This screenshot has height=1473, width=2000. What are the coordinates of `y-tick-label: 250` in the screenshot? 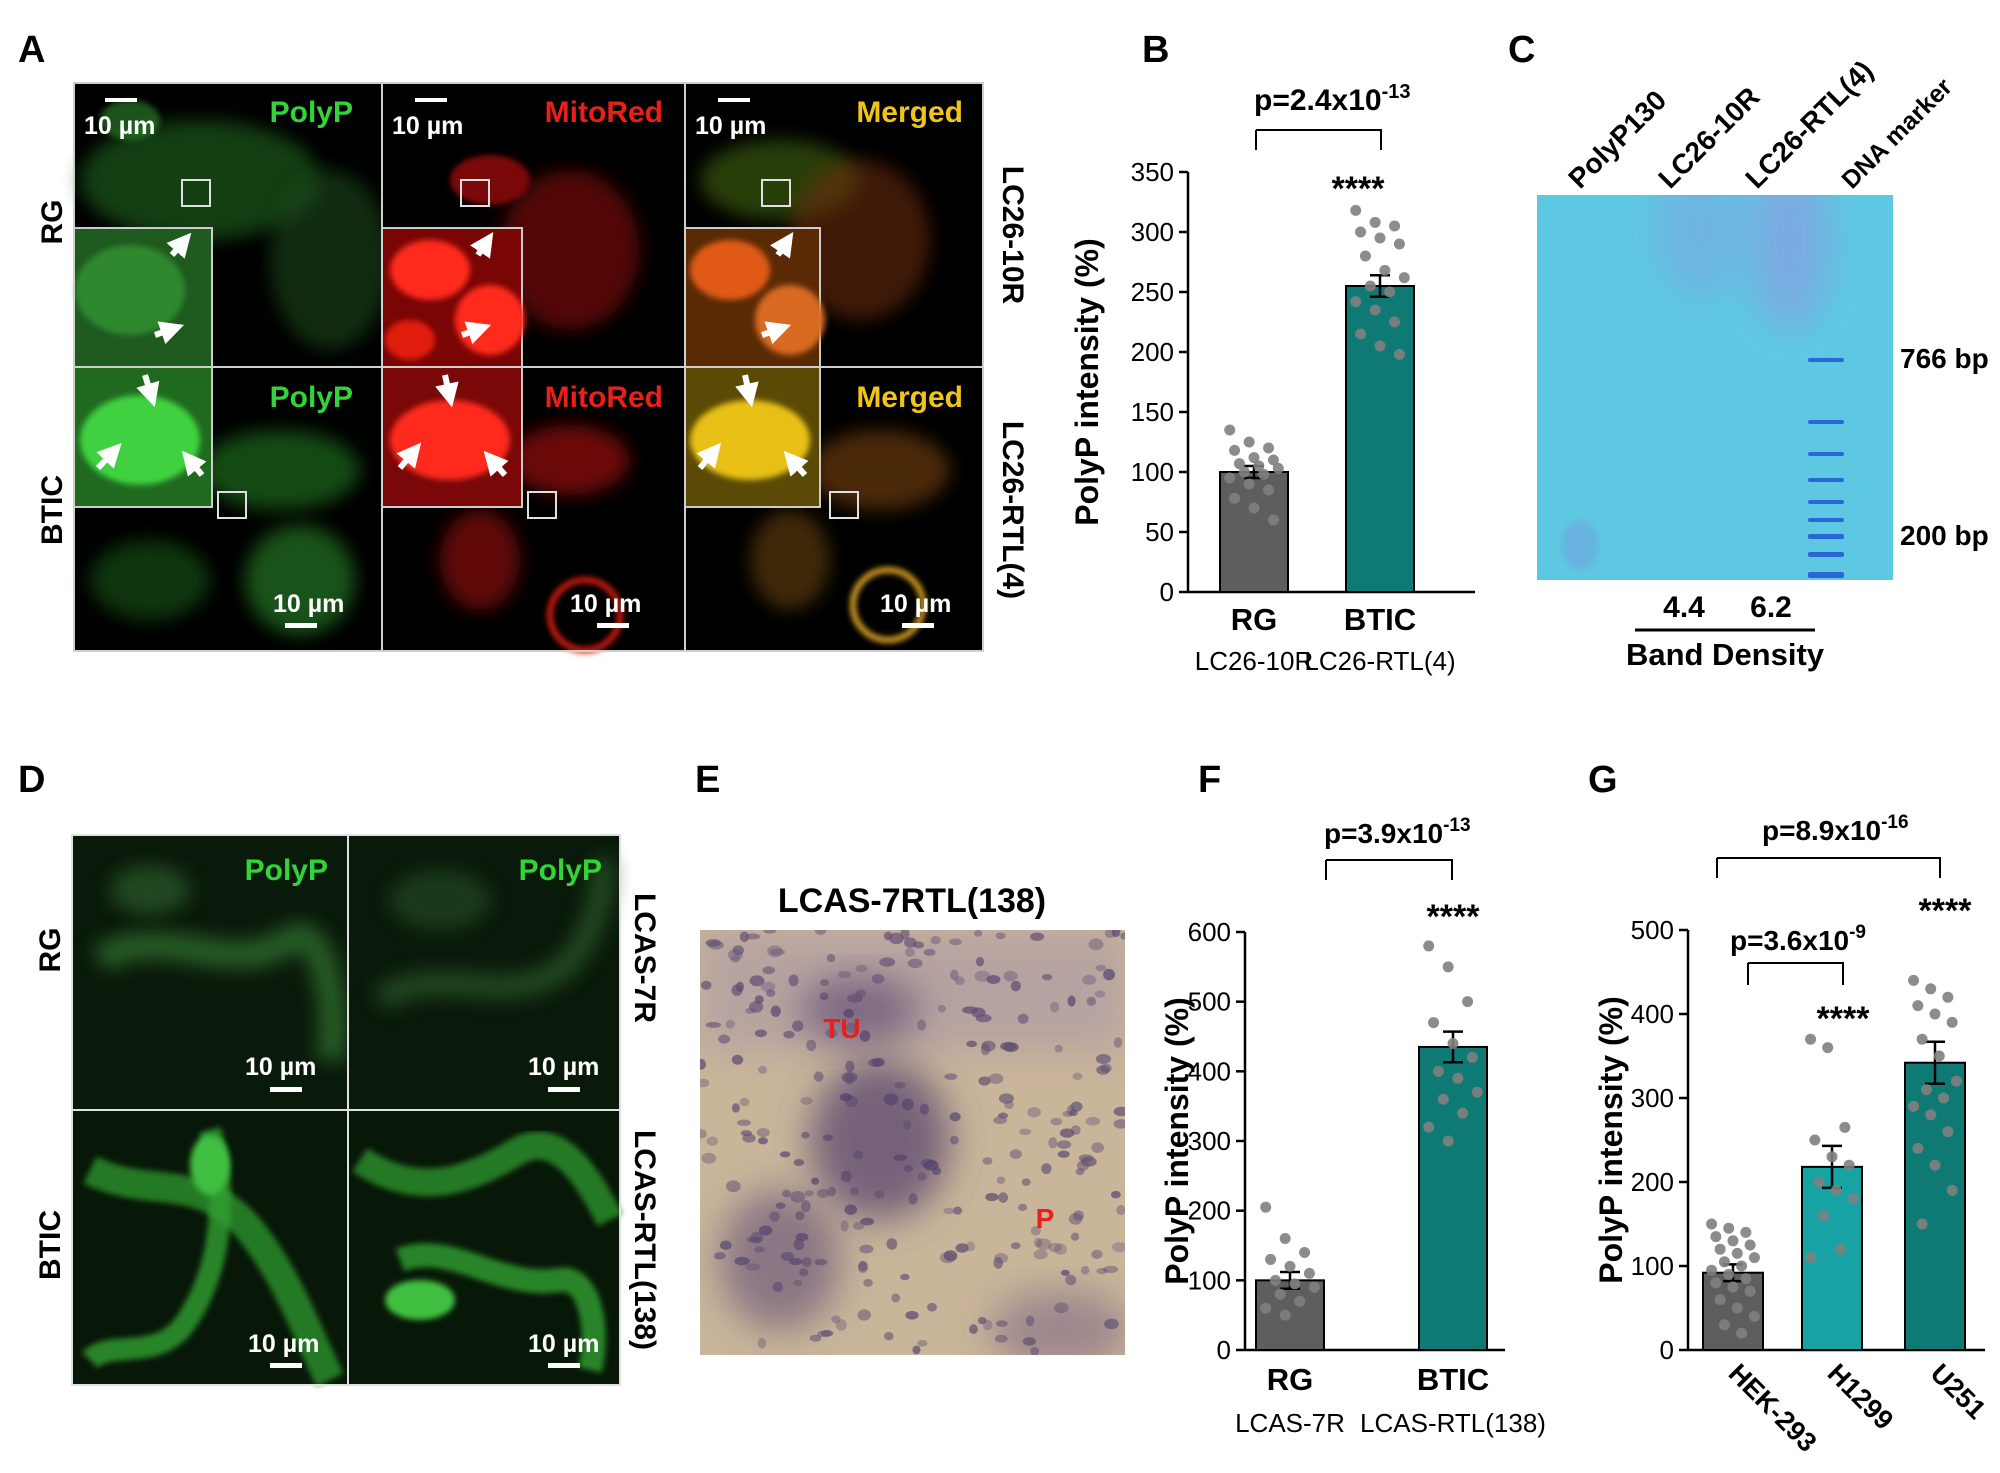 It's located at (1152, 292).